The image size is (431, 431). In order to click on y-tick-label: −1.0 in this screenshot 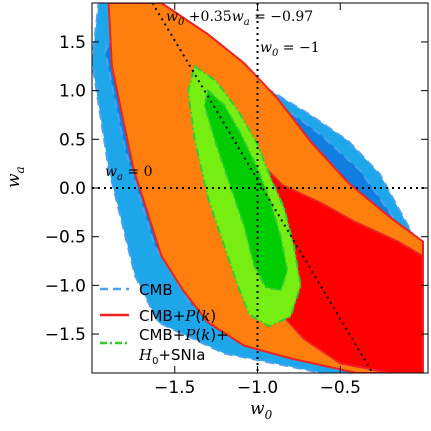, I will do `click(65, 286)`.